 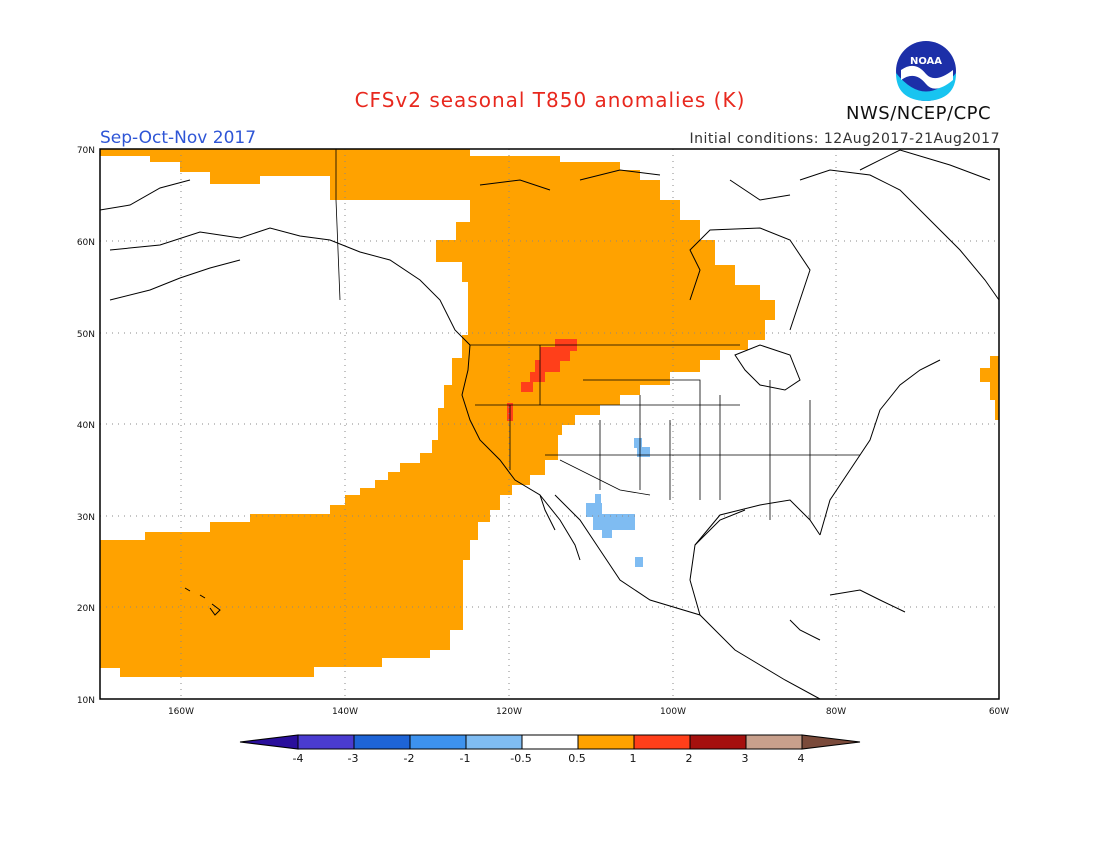 What do you see at coordinates (999, 712) in the screenshot?
I see `lon-label: 60W` at bounding box center [999, 712].